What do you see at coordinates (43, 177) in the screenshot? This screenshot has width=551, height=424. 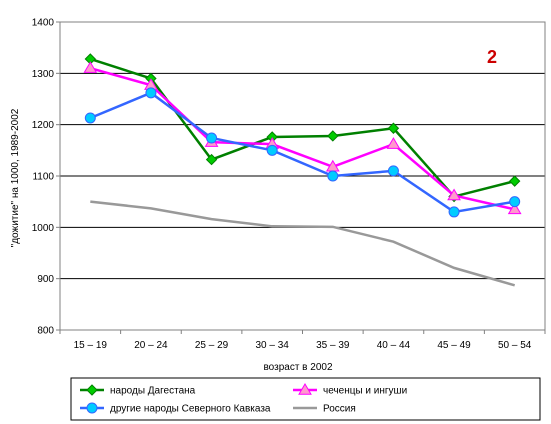 I see `y-tick-label: 1100` at bounding box center [43, 177].